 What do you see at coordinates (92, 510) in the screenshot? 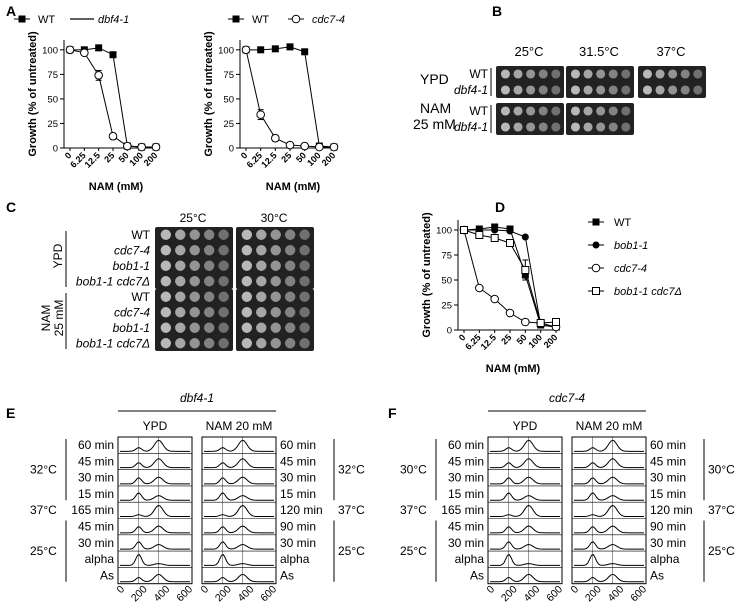
I see `time-label: 165 min` at bounding box center [92, 510].